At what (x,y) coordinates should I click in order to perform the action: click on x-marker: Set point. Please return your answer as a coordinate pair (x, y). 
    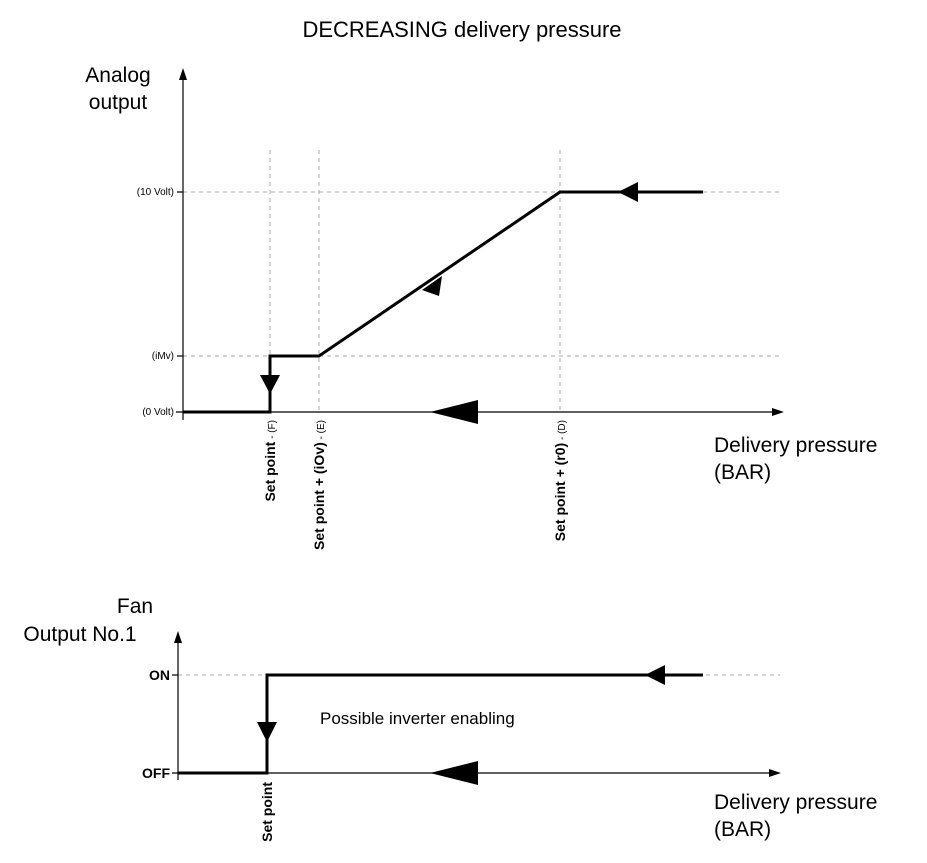
    Looking at the image, I should click on (267, 812).